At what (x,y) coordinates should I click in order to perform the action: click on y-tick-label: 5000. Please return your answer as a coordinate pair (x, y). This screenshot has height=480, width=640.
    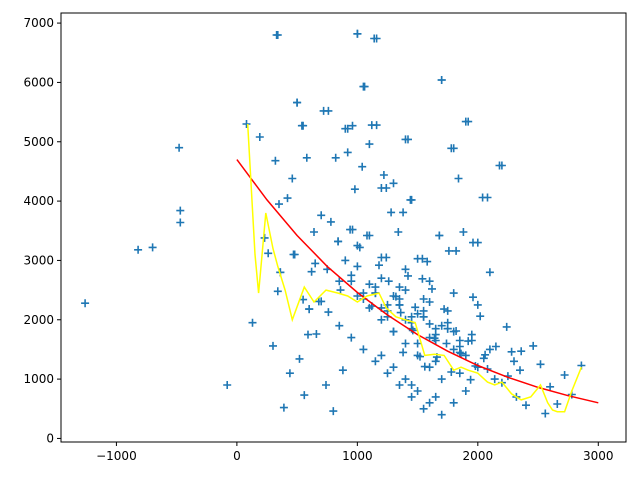
    Looking at the image, I should click on (38, 142).